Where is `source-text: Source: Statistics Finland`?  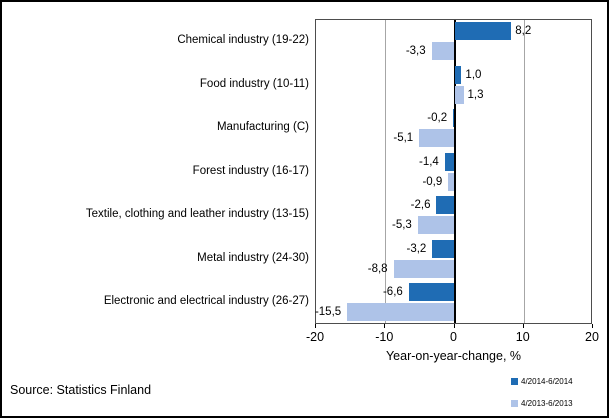
source-text: Source: Statistics Finland is located at coordinates (81, 390).